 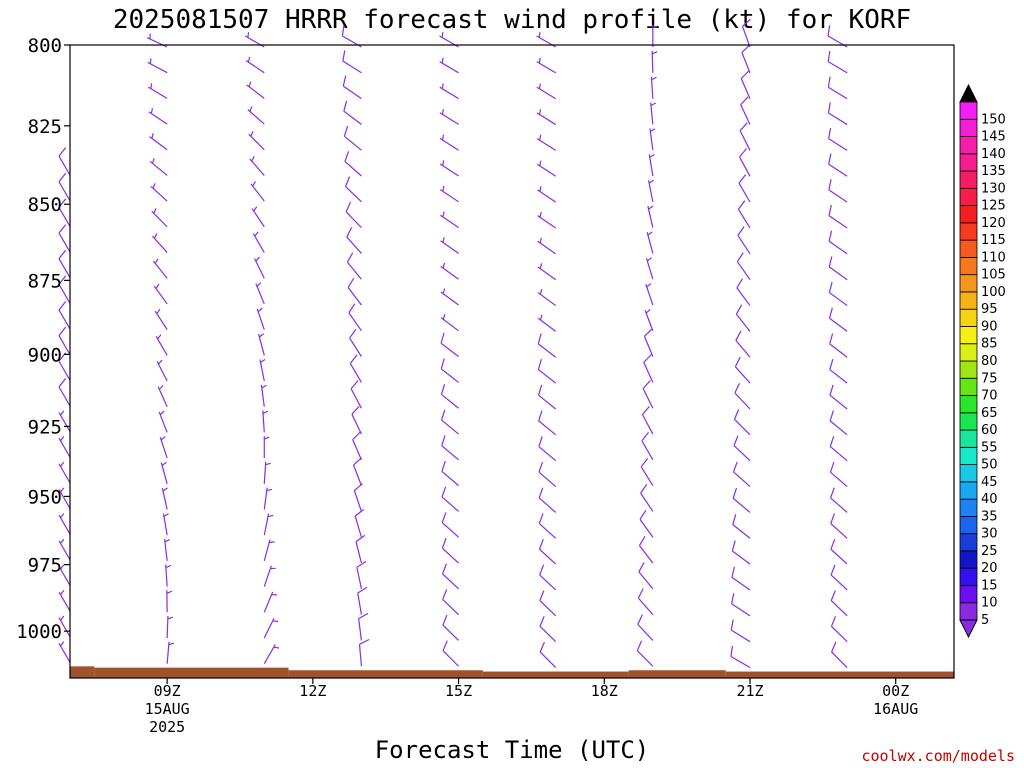 I want to click on colorbar-label: 40, so click(x=989, y=499).